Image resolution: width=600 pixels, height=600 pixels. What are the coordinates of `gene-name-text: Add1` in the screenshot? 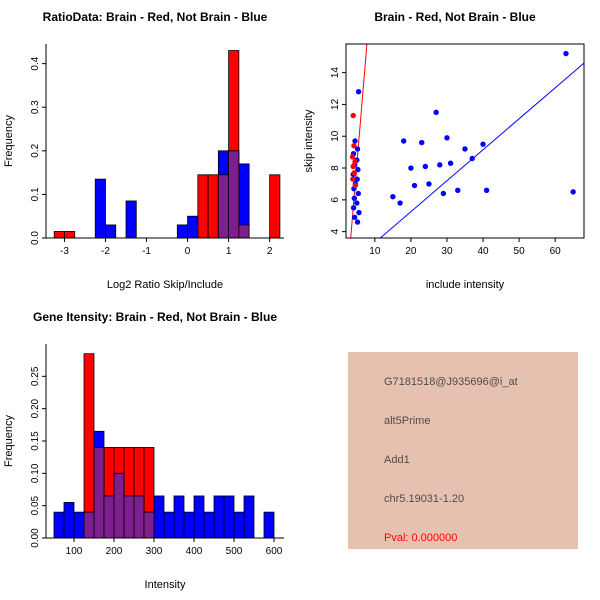 It's located at (397, 460).